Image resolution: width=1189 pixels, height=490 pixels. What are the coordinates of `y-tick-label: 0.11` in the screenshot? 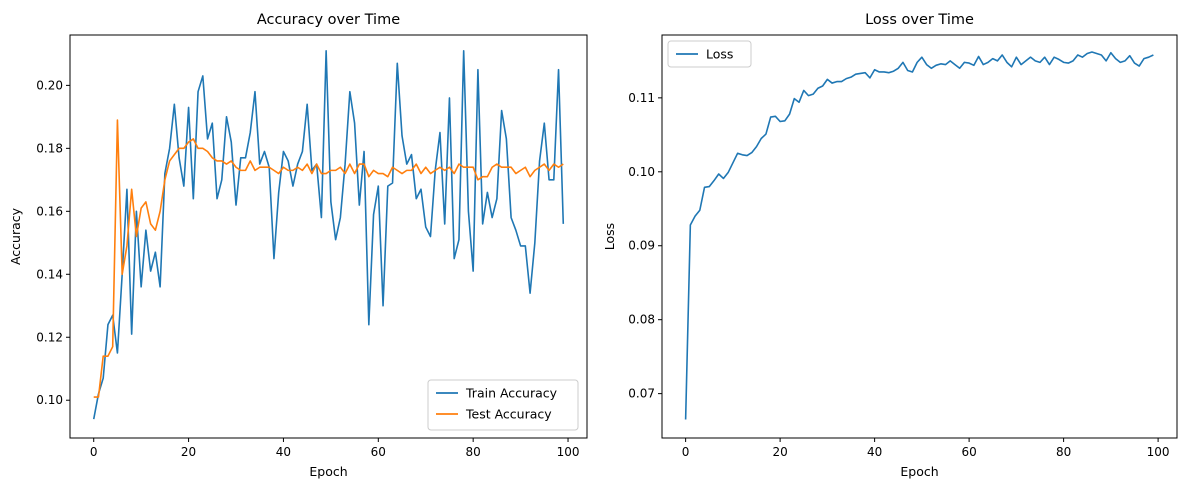 It's located at (641, 98).